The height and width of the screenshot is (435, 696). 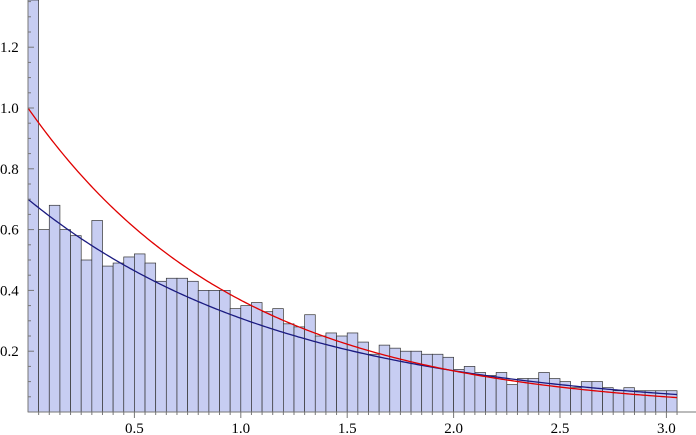 I want to click on y-tick-label: 0.4, so click(x=9, y=291).